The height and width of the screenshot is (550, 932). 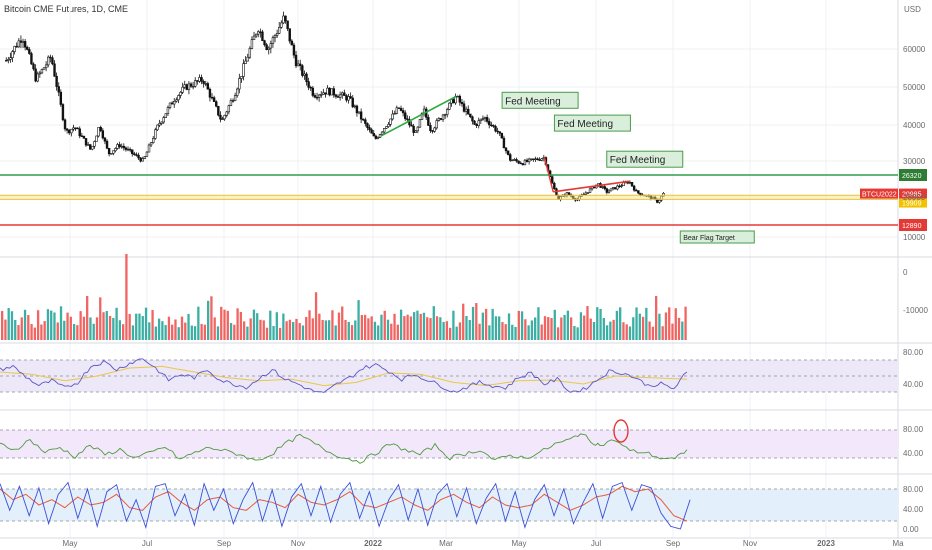 I want to click on trendline-red, so click(x=591, y=186).